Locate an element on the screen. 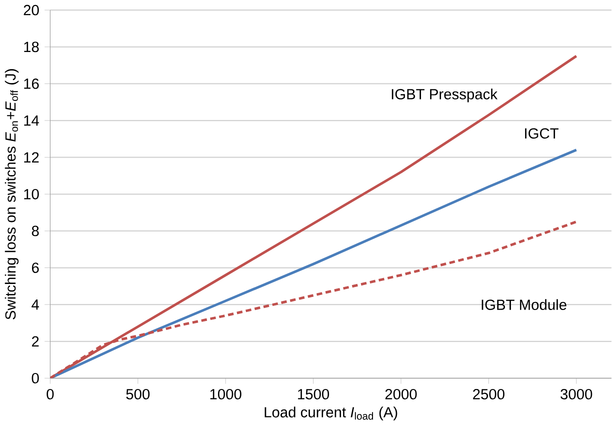  y-tick-label: 18 is located at coordinates (31, 47).